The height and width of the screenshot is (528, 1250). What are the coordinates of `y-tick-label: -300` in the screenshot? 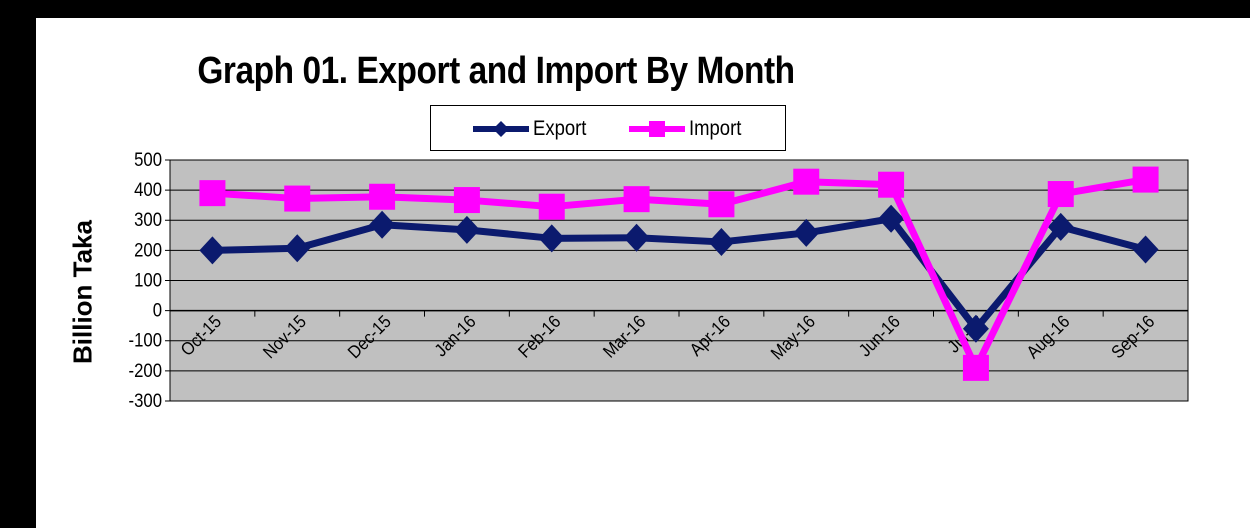 It's located at (145, 400).